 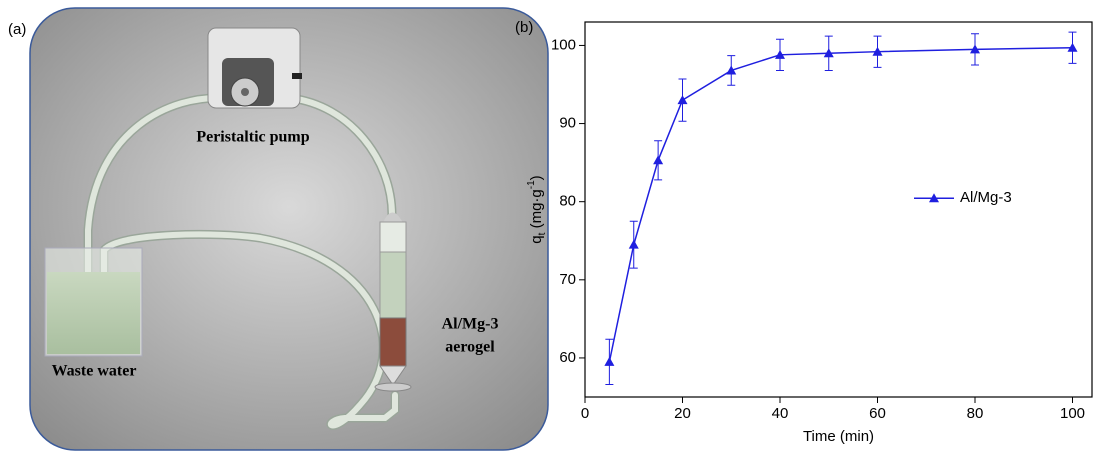 I want to click on x-tick-label: 100, so click(x=1072, y=413).